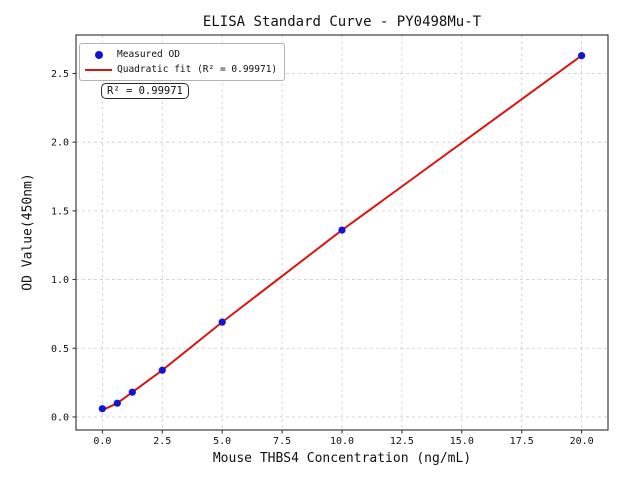 Image resolution: width=640 pixels, height=480 pixels. I want to click on x-tick-label: 12.5, so click(402, 441).